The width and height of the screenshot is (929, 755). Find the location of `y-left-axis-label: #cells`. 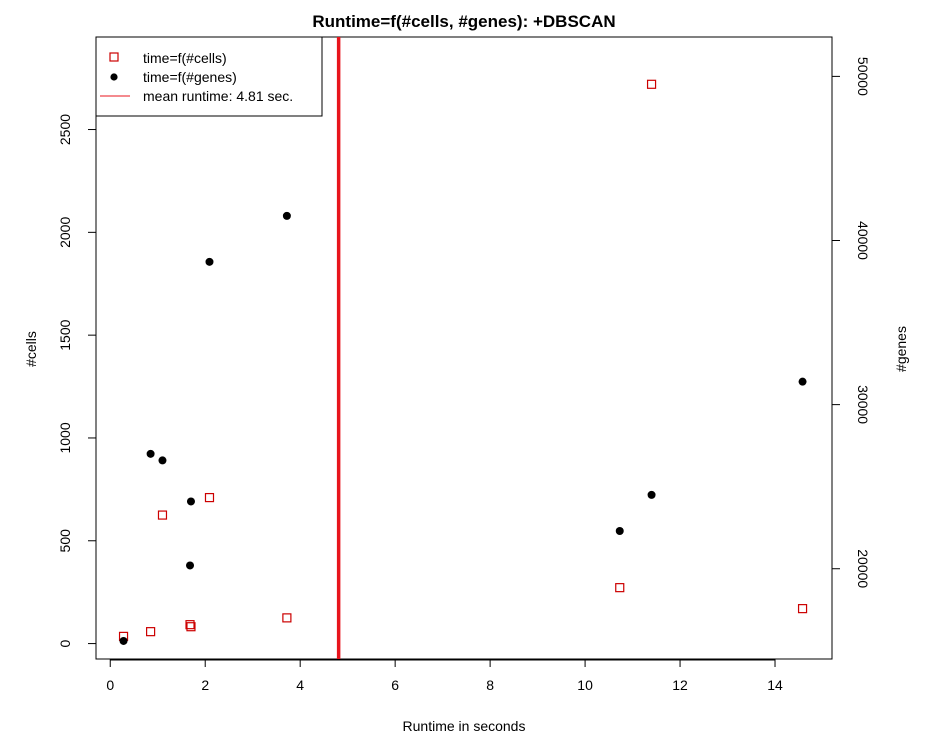

y-left-axis-label: #cells is located at coordinates (31, 349).